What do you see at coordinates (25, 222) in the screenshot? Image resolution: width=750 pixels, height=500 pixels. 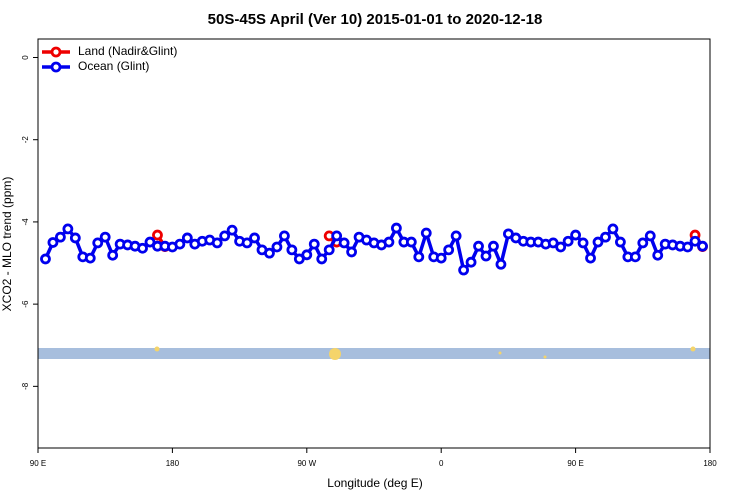 I see `y-tick-label: -4` at bounding box center [25, 222].